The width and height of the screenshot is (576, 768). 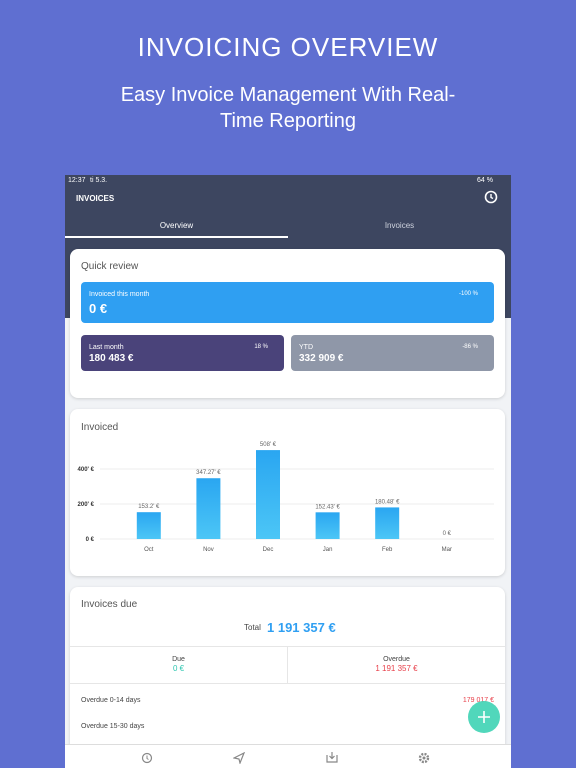 What do you see at coordinates (208, 550) in the screenshot?
I see `x-tick-label: Nov` at bounding box center [208, 550].